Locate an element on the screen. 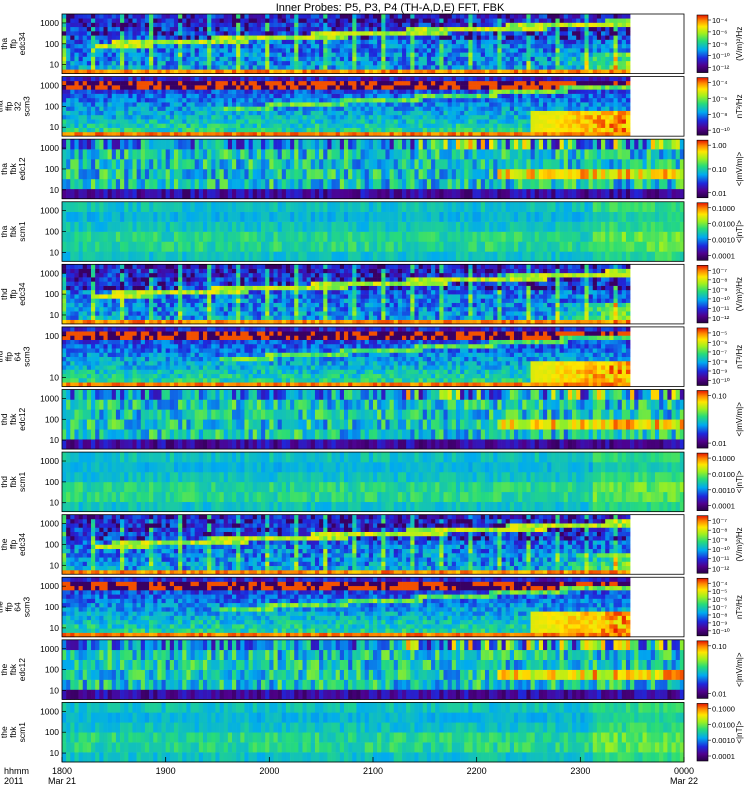 This screenshot has height=800, width=750. colorbar-tick-label: 10⁻⁴ is located at coordinates (720, 20).